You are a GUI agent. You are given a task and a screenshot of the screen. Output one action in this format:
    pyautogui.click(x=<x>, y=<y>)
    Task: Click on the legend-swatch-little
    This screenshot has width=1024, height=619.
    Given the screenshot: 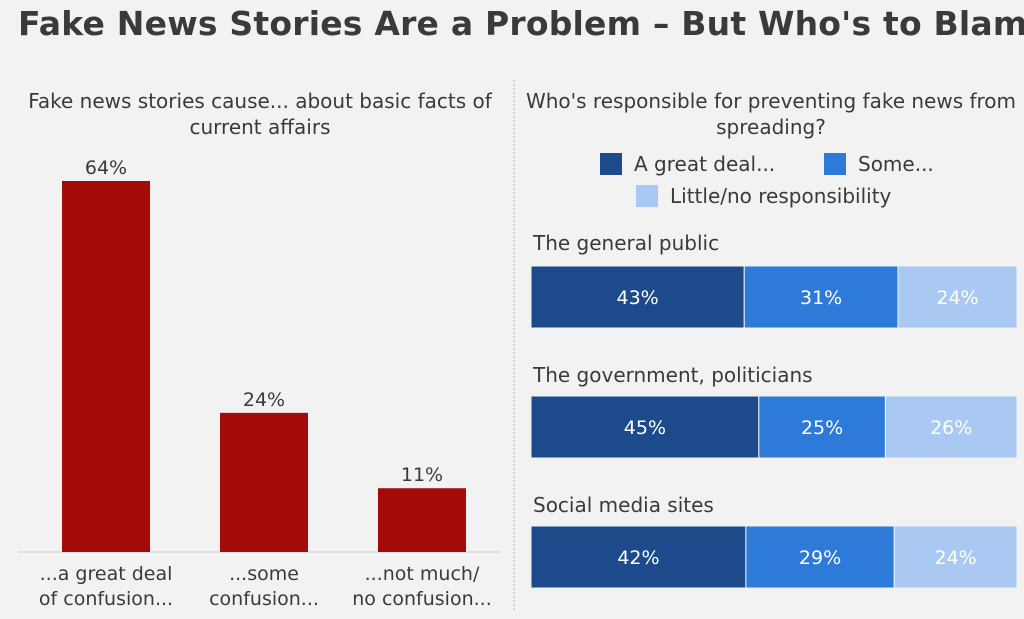 What is the action you would take?
    pyautogui.click(x=647, y=196)
    